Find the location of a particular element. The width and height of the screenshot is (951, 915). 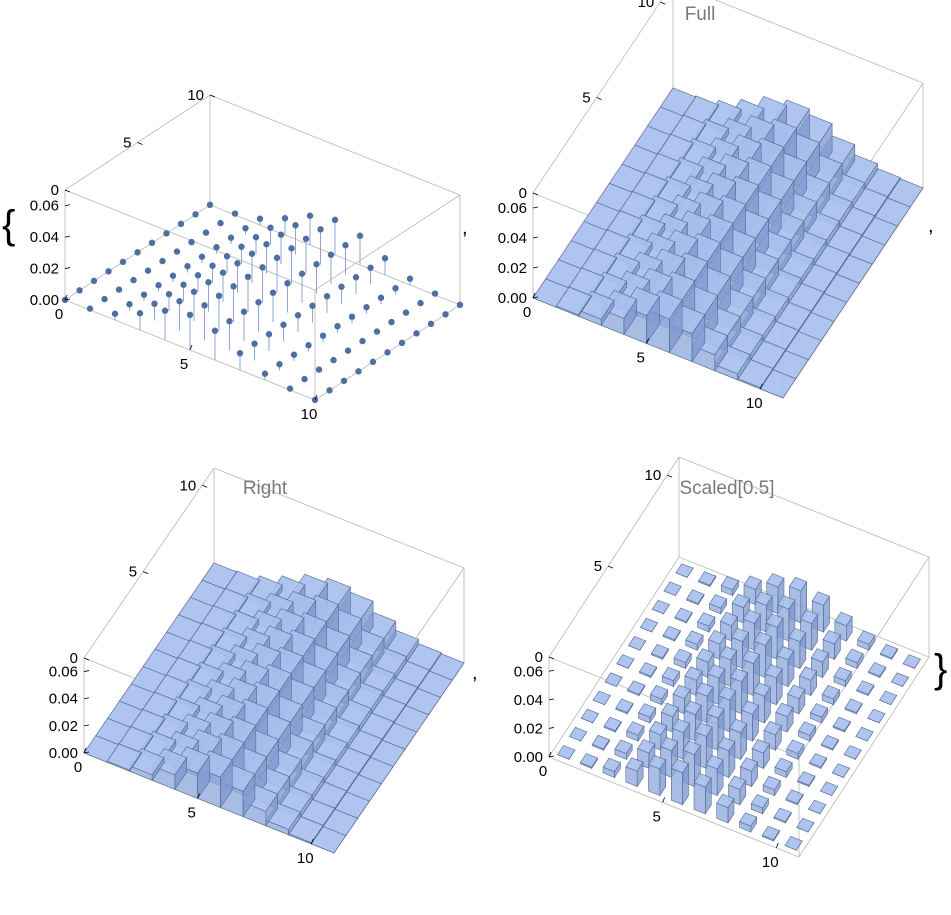

open-brace: { is located at coordinates (8, 225).